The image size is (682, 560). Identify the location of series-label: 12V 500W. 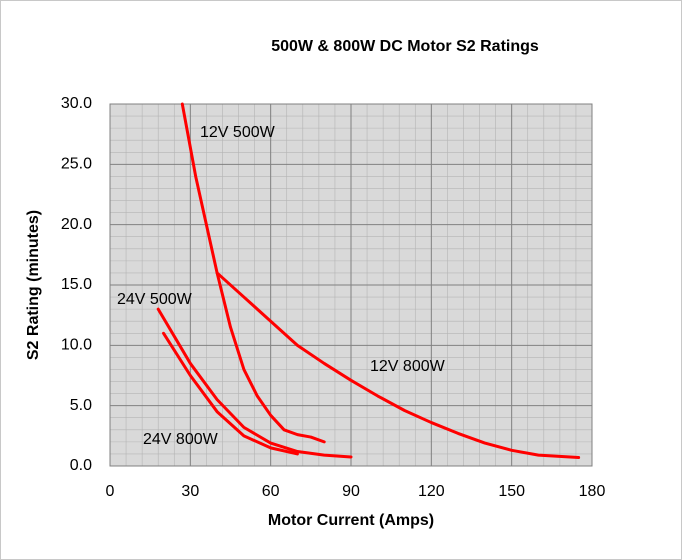
(238, 132).